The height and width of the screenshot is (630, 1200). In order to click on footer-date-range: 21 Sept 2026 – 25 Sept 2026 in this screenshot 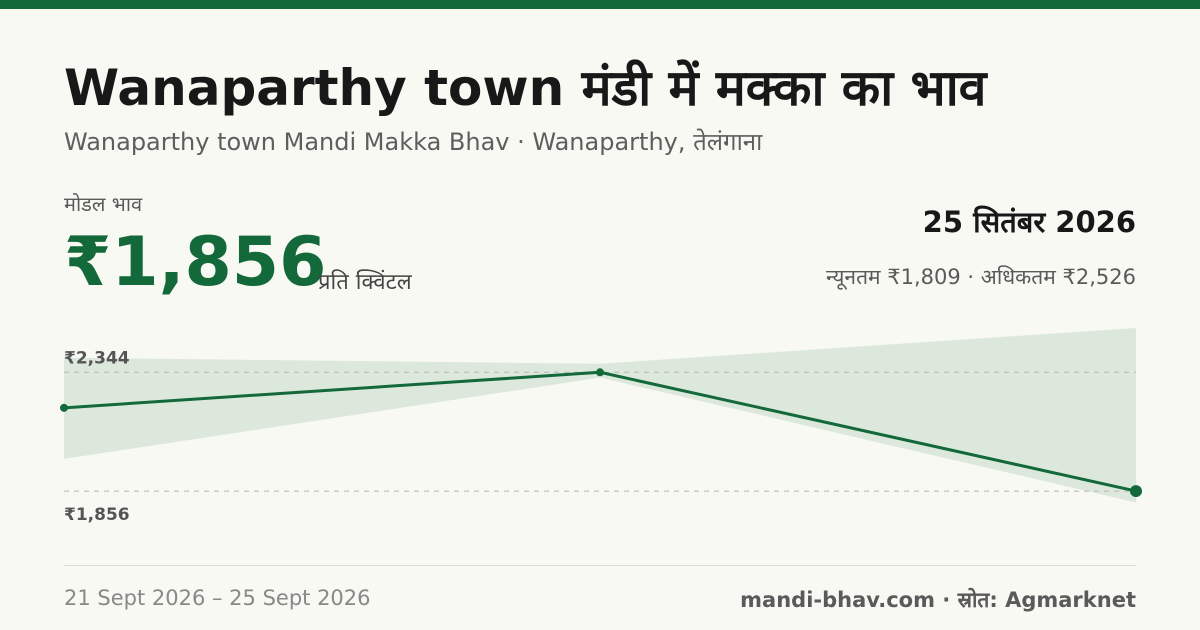, I will do `click(217, 598)`.